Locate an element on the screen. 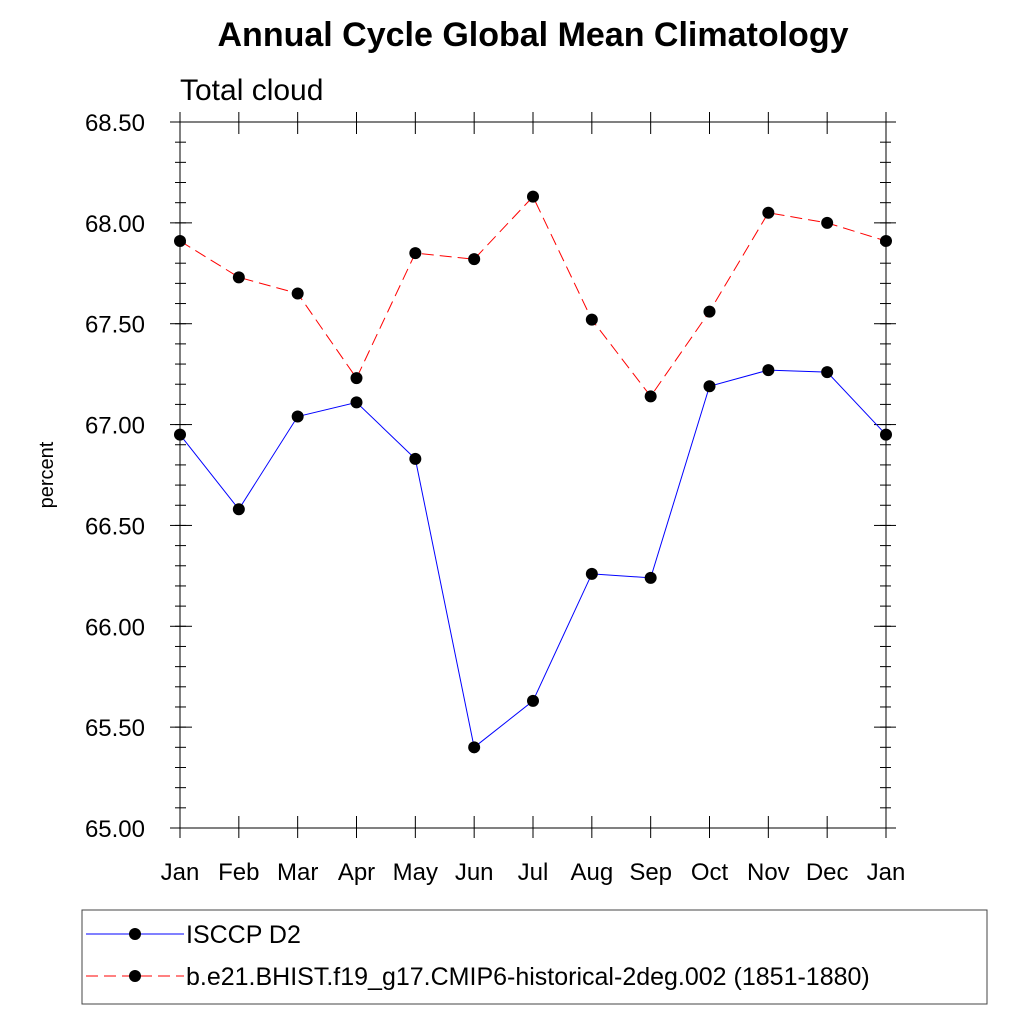 The image size is (1024, 1024). legend-box is located at coordinates (534, 957).